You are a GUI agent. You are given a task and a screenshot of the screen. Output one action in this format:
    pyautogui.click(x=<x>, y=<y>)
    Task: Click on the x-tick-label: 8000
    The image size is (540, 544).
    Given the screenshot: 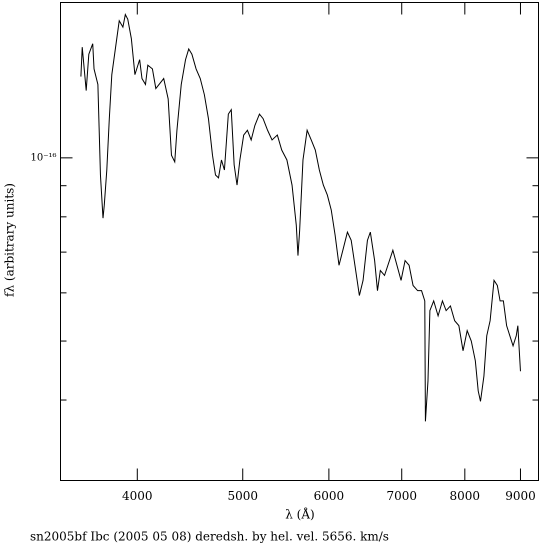 What is the action you would take?
    pyautogui.click(x=465, y=496)
    